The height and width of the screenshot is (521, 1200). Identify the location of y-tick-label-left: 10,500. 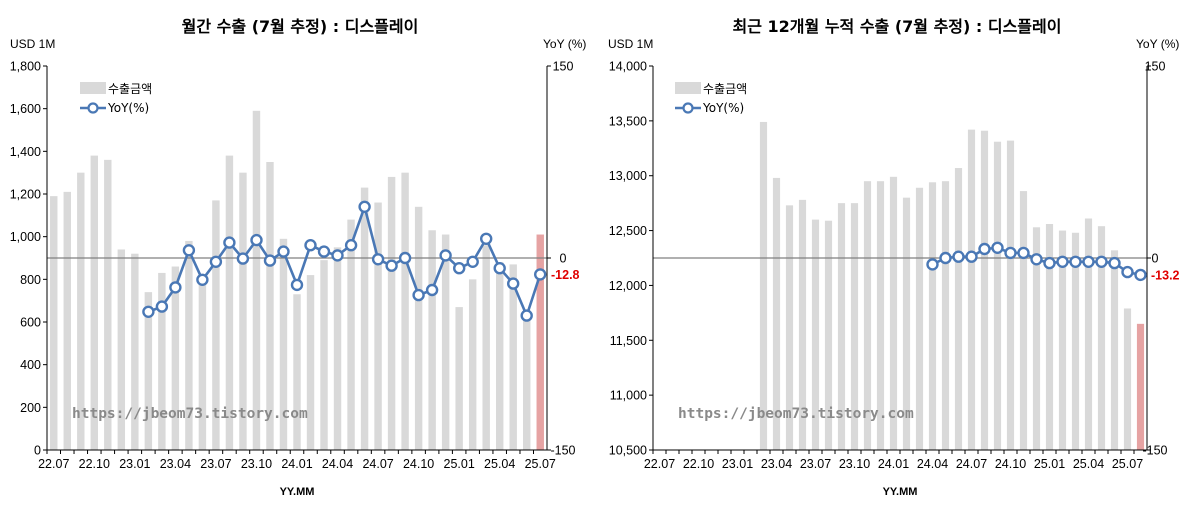
(628, 451).